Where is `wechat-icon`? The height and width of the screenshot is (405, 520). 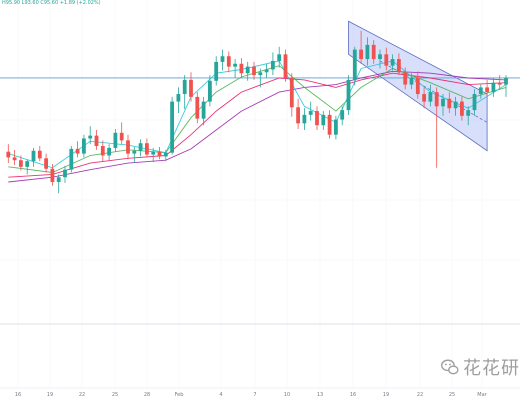 wechat-icon is located at coordinates (450, 367).